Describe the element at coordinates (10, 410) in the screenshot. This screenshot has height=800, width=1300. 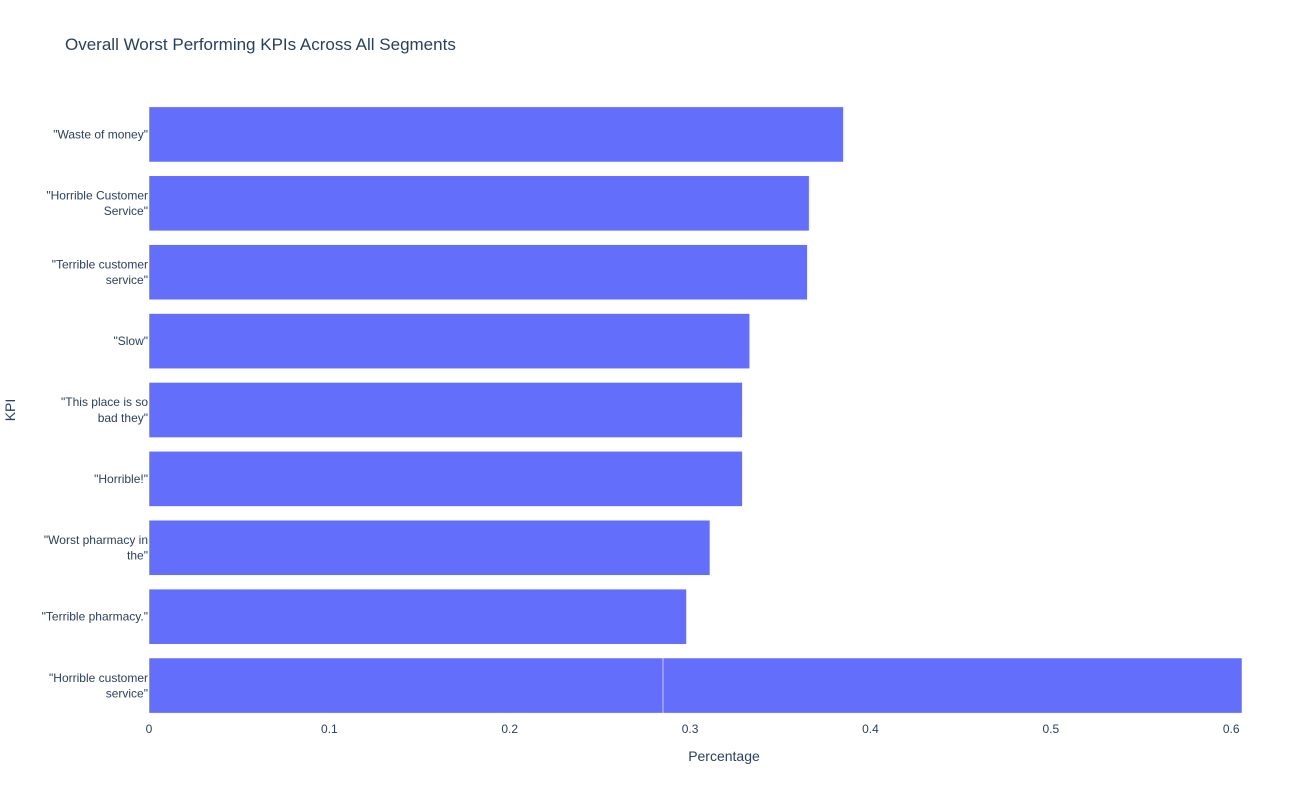
I see `y-axis-title: KPI` at that location.